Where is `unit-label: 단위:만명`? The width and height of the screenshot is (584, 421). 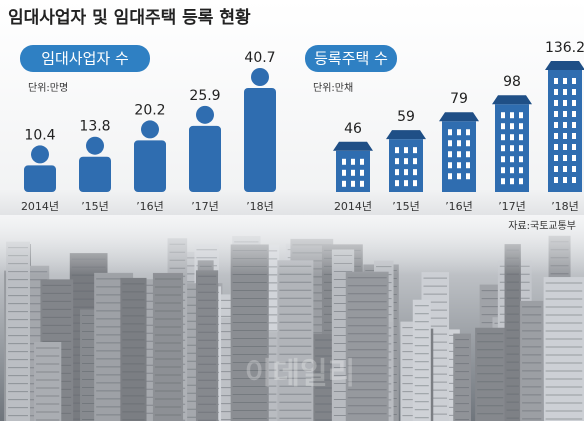 unit-label: 단위:만명 is located at coordinates (48, 87).